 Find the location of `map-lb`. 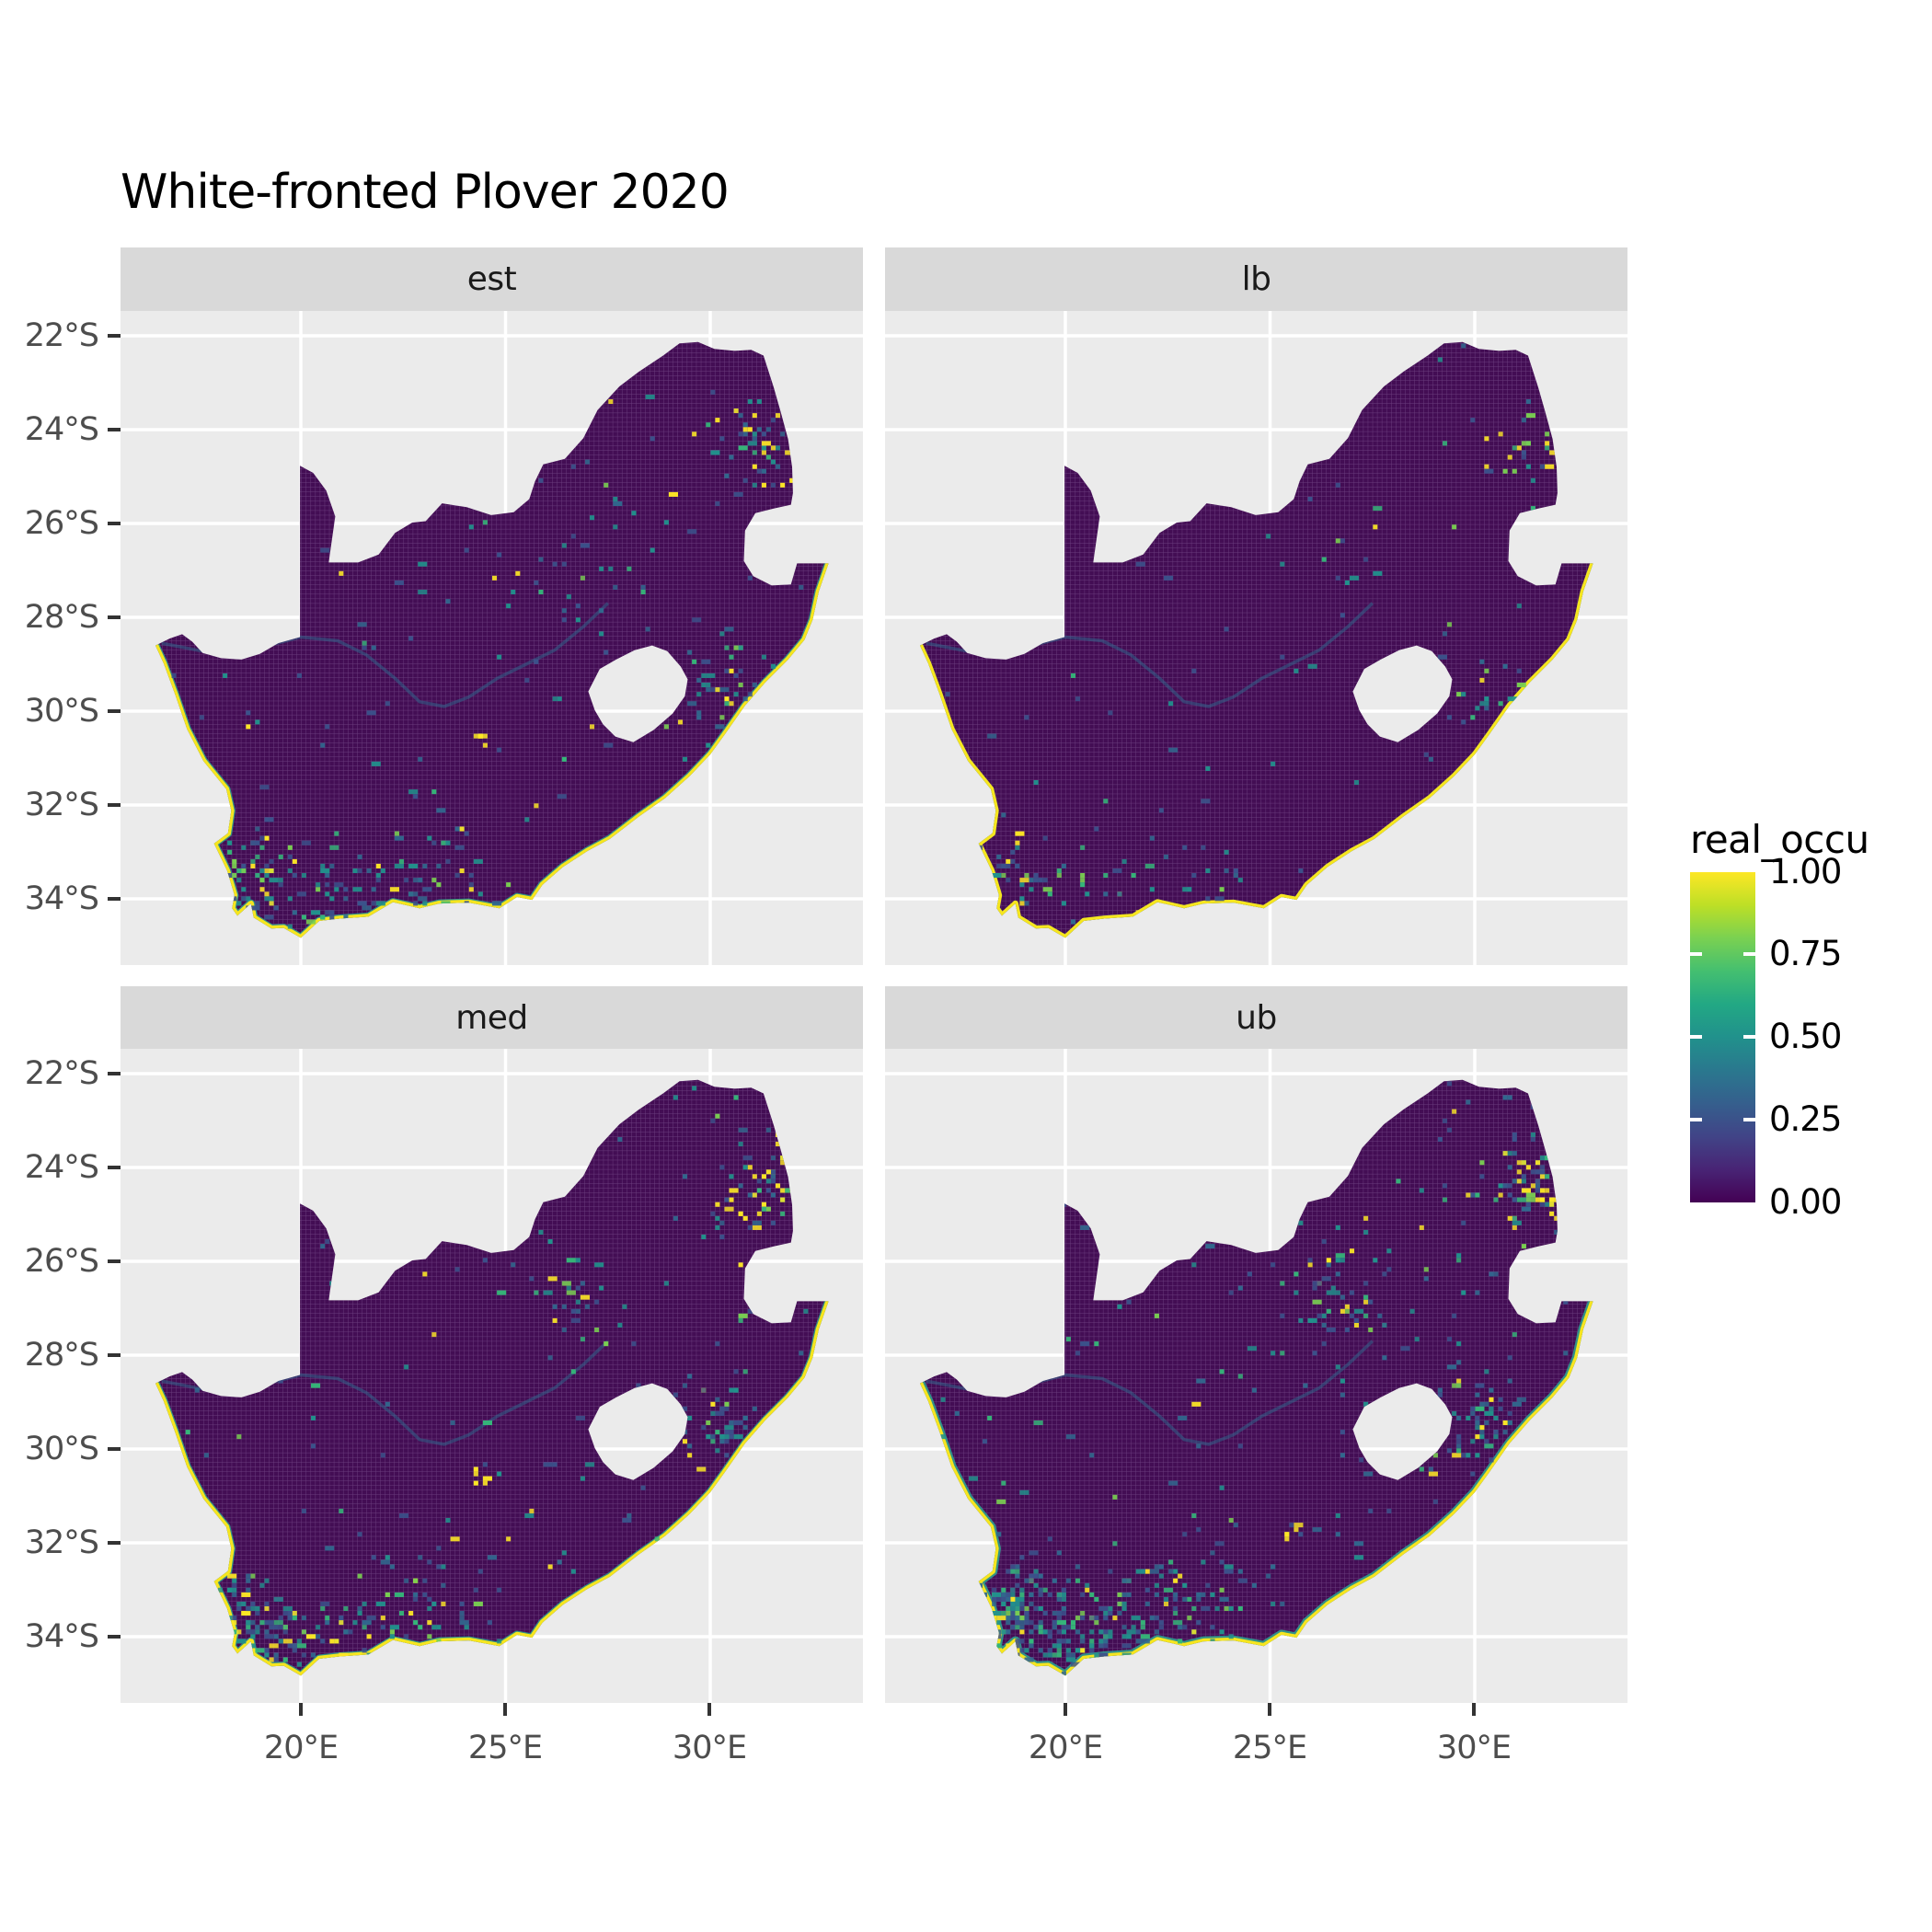

map-lb is located at coordinates (1256, 638).